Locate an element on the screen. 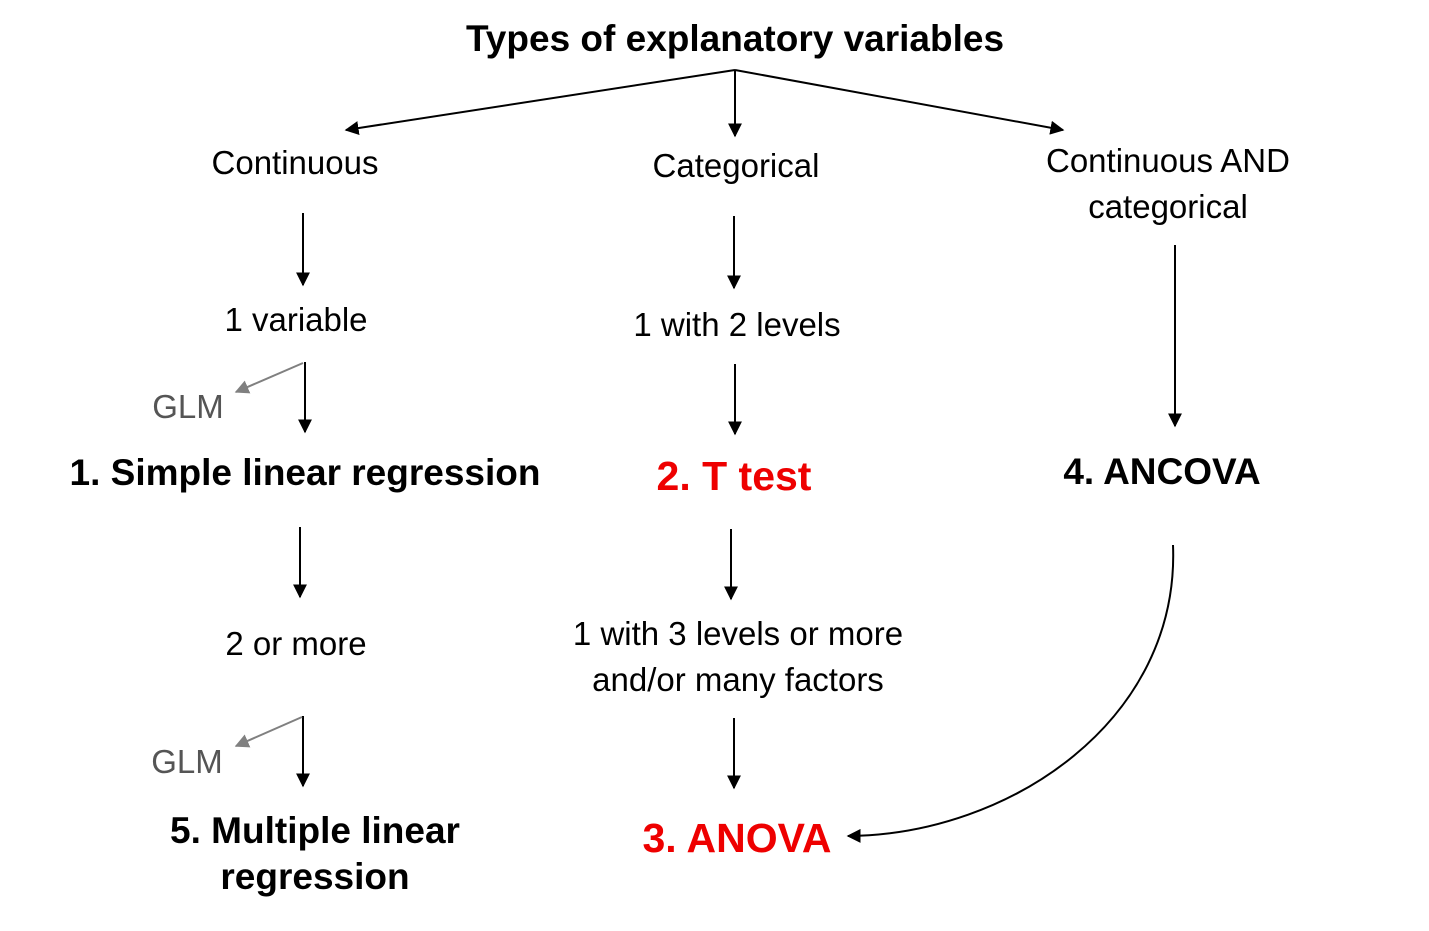  arrow-ancova-to-anova is located at coordinates (1010, 693).